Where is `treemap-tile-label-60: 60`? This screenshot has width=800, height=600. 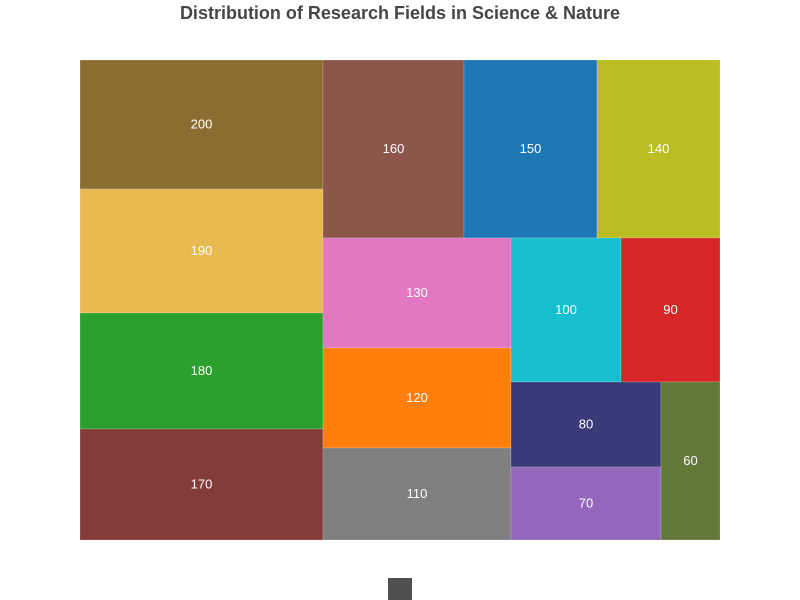 treemap-tile-label-60: 60 is located at coordinates (690, 460).